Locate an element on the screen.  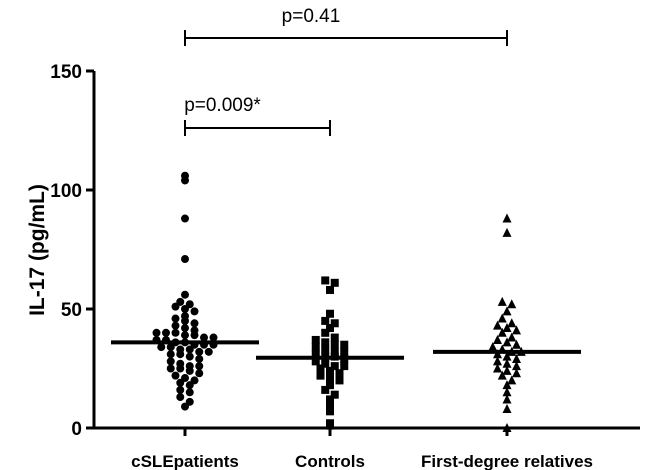
x-tick-label: Controls is located at coordinates (330, 461).